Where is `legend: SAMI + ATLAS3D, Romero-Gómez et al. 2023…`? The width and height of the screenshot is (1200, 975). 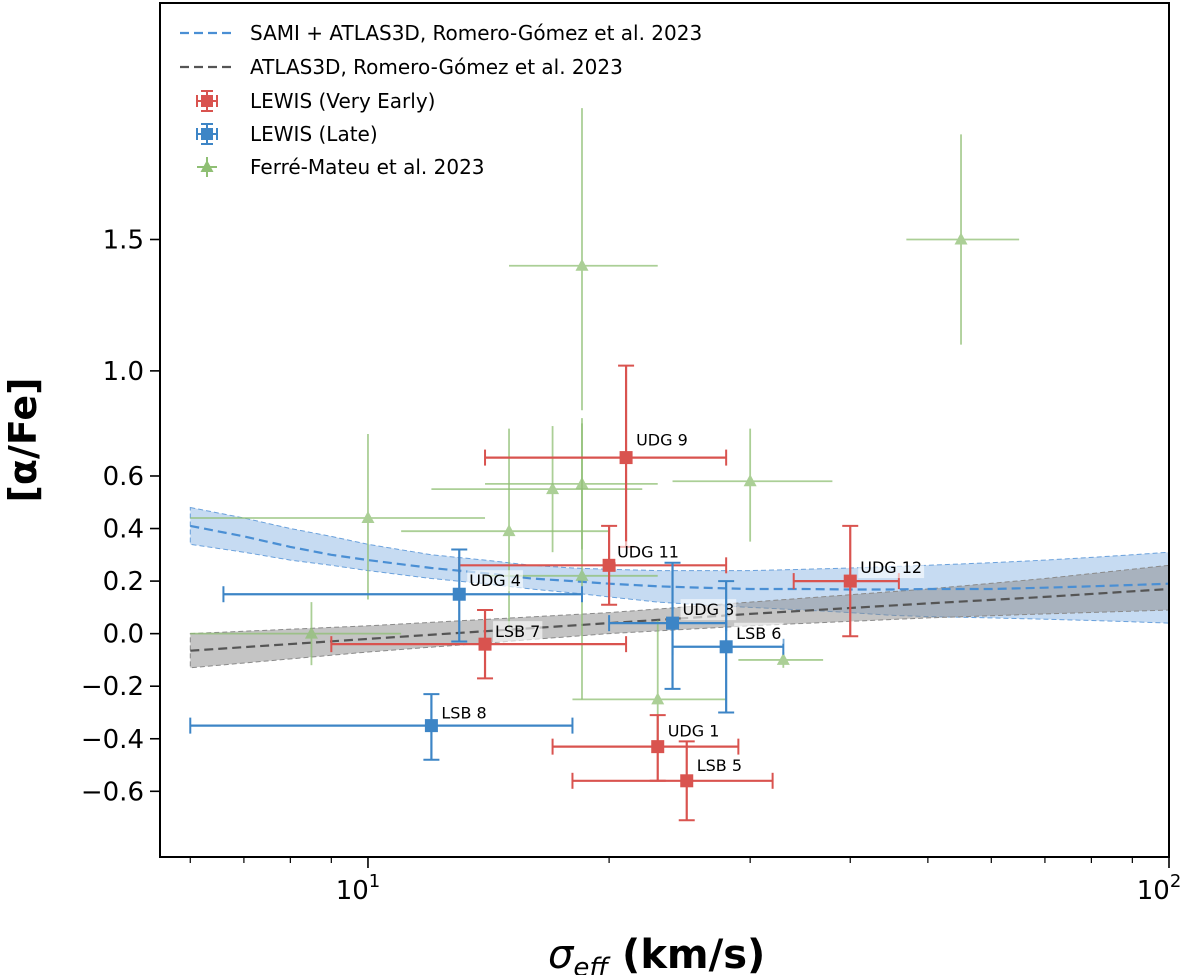 legend: SAMI + ATLAS3D, Romero-Gómez et al. 2023… is located at coordinates (441, 100).